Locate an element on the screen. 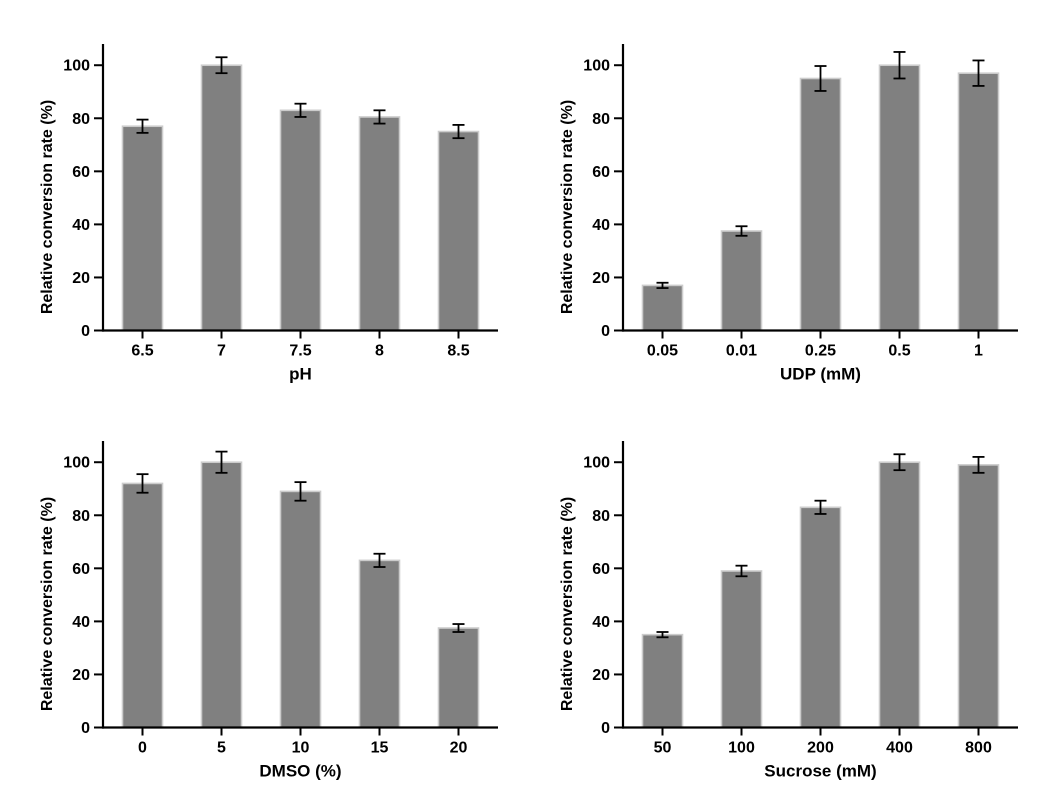 The image size is (1040, 794). x-tick-label: 7 is located at coordinates (221, 351).